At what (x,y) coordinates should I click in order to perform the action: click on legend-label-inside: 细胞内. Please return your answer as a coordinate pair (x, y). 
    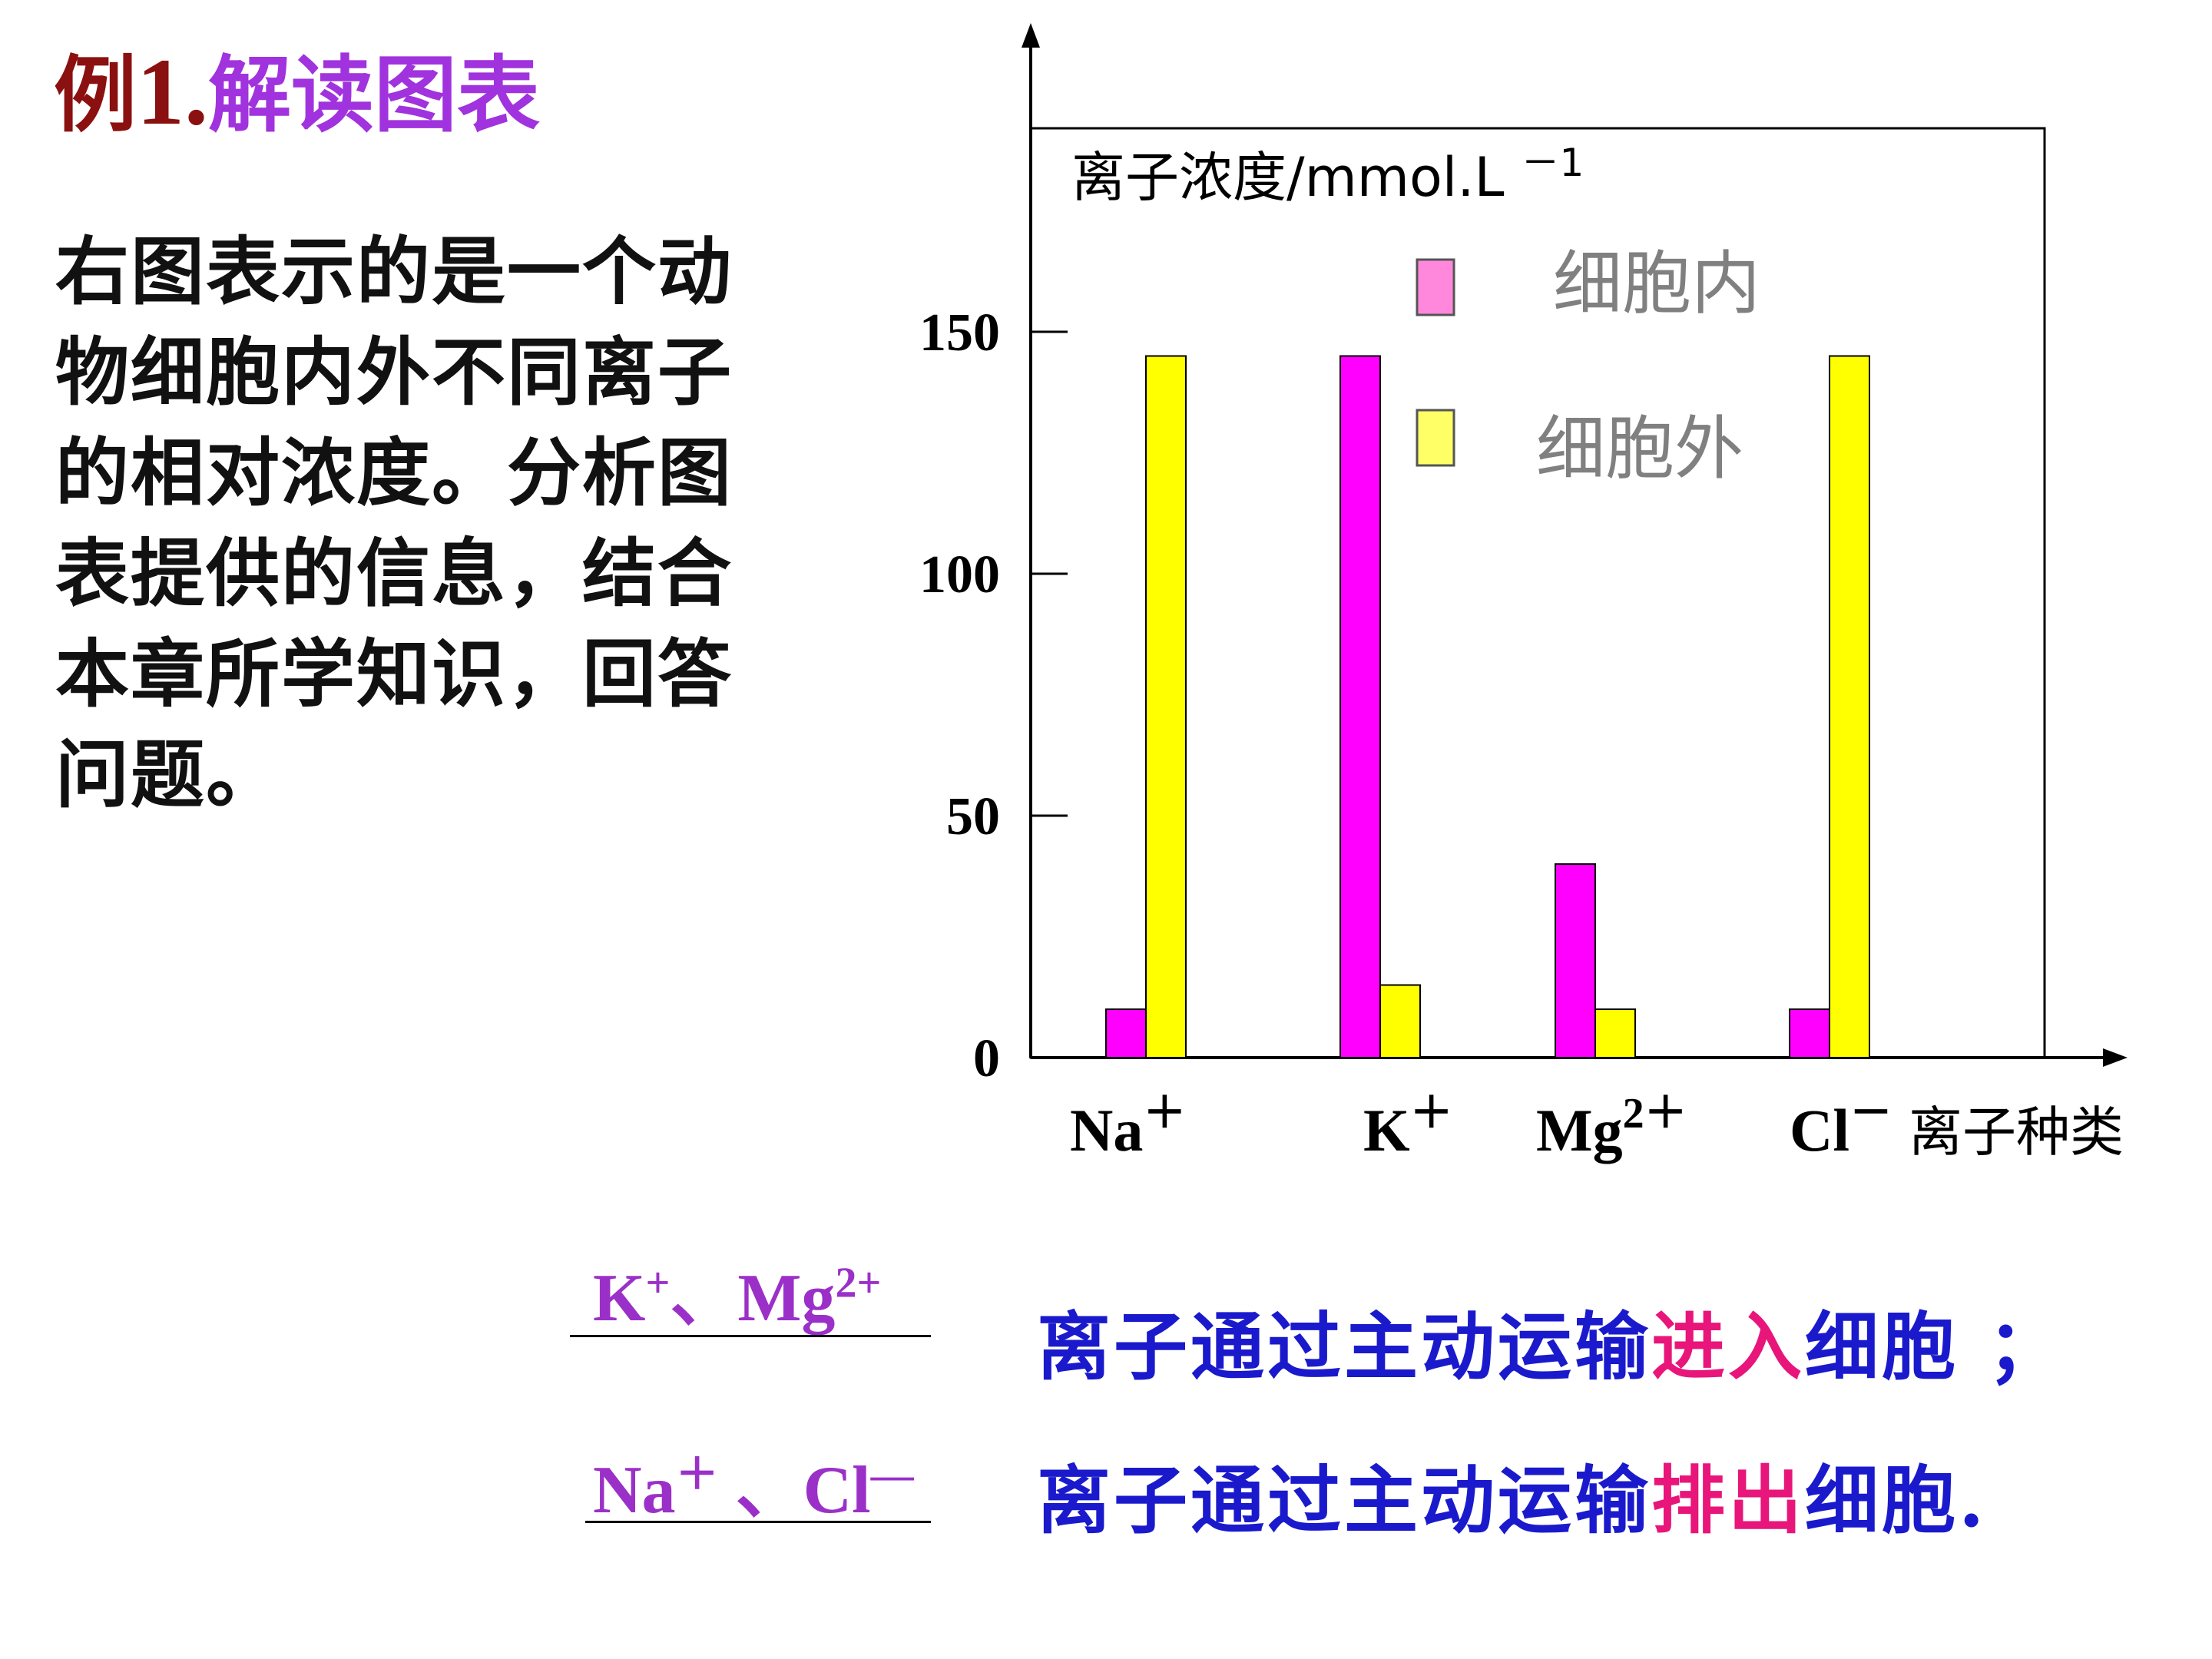
    Looking at the image, I should click on (1656, 284).